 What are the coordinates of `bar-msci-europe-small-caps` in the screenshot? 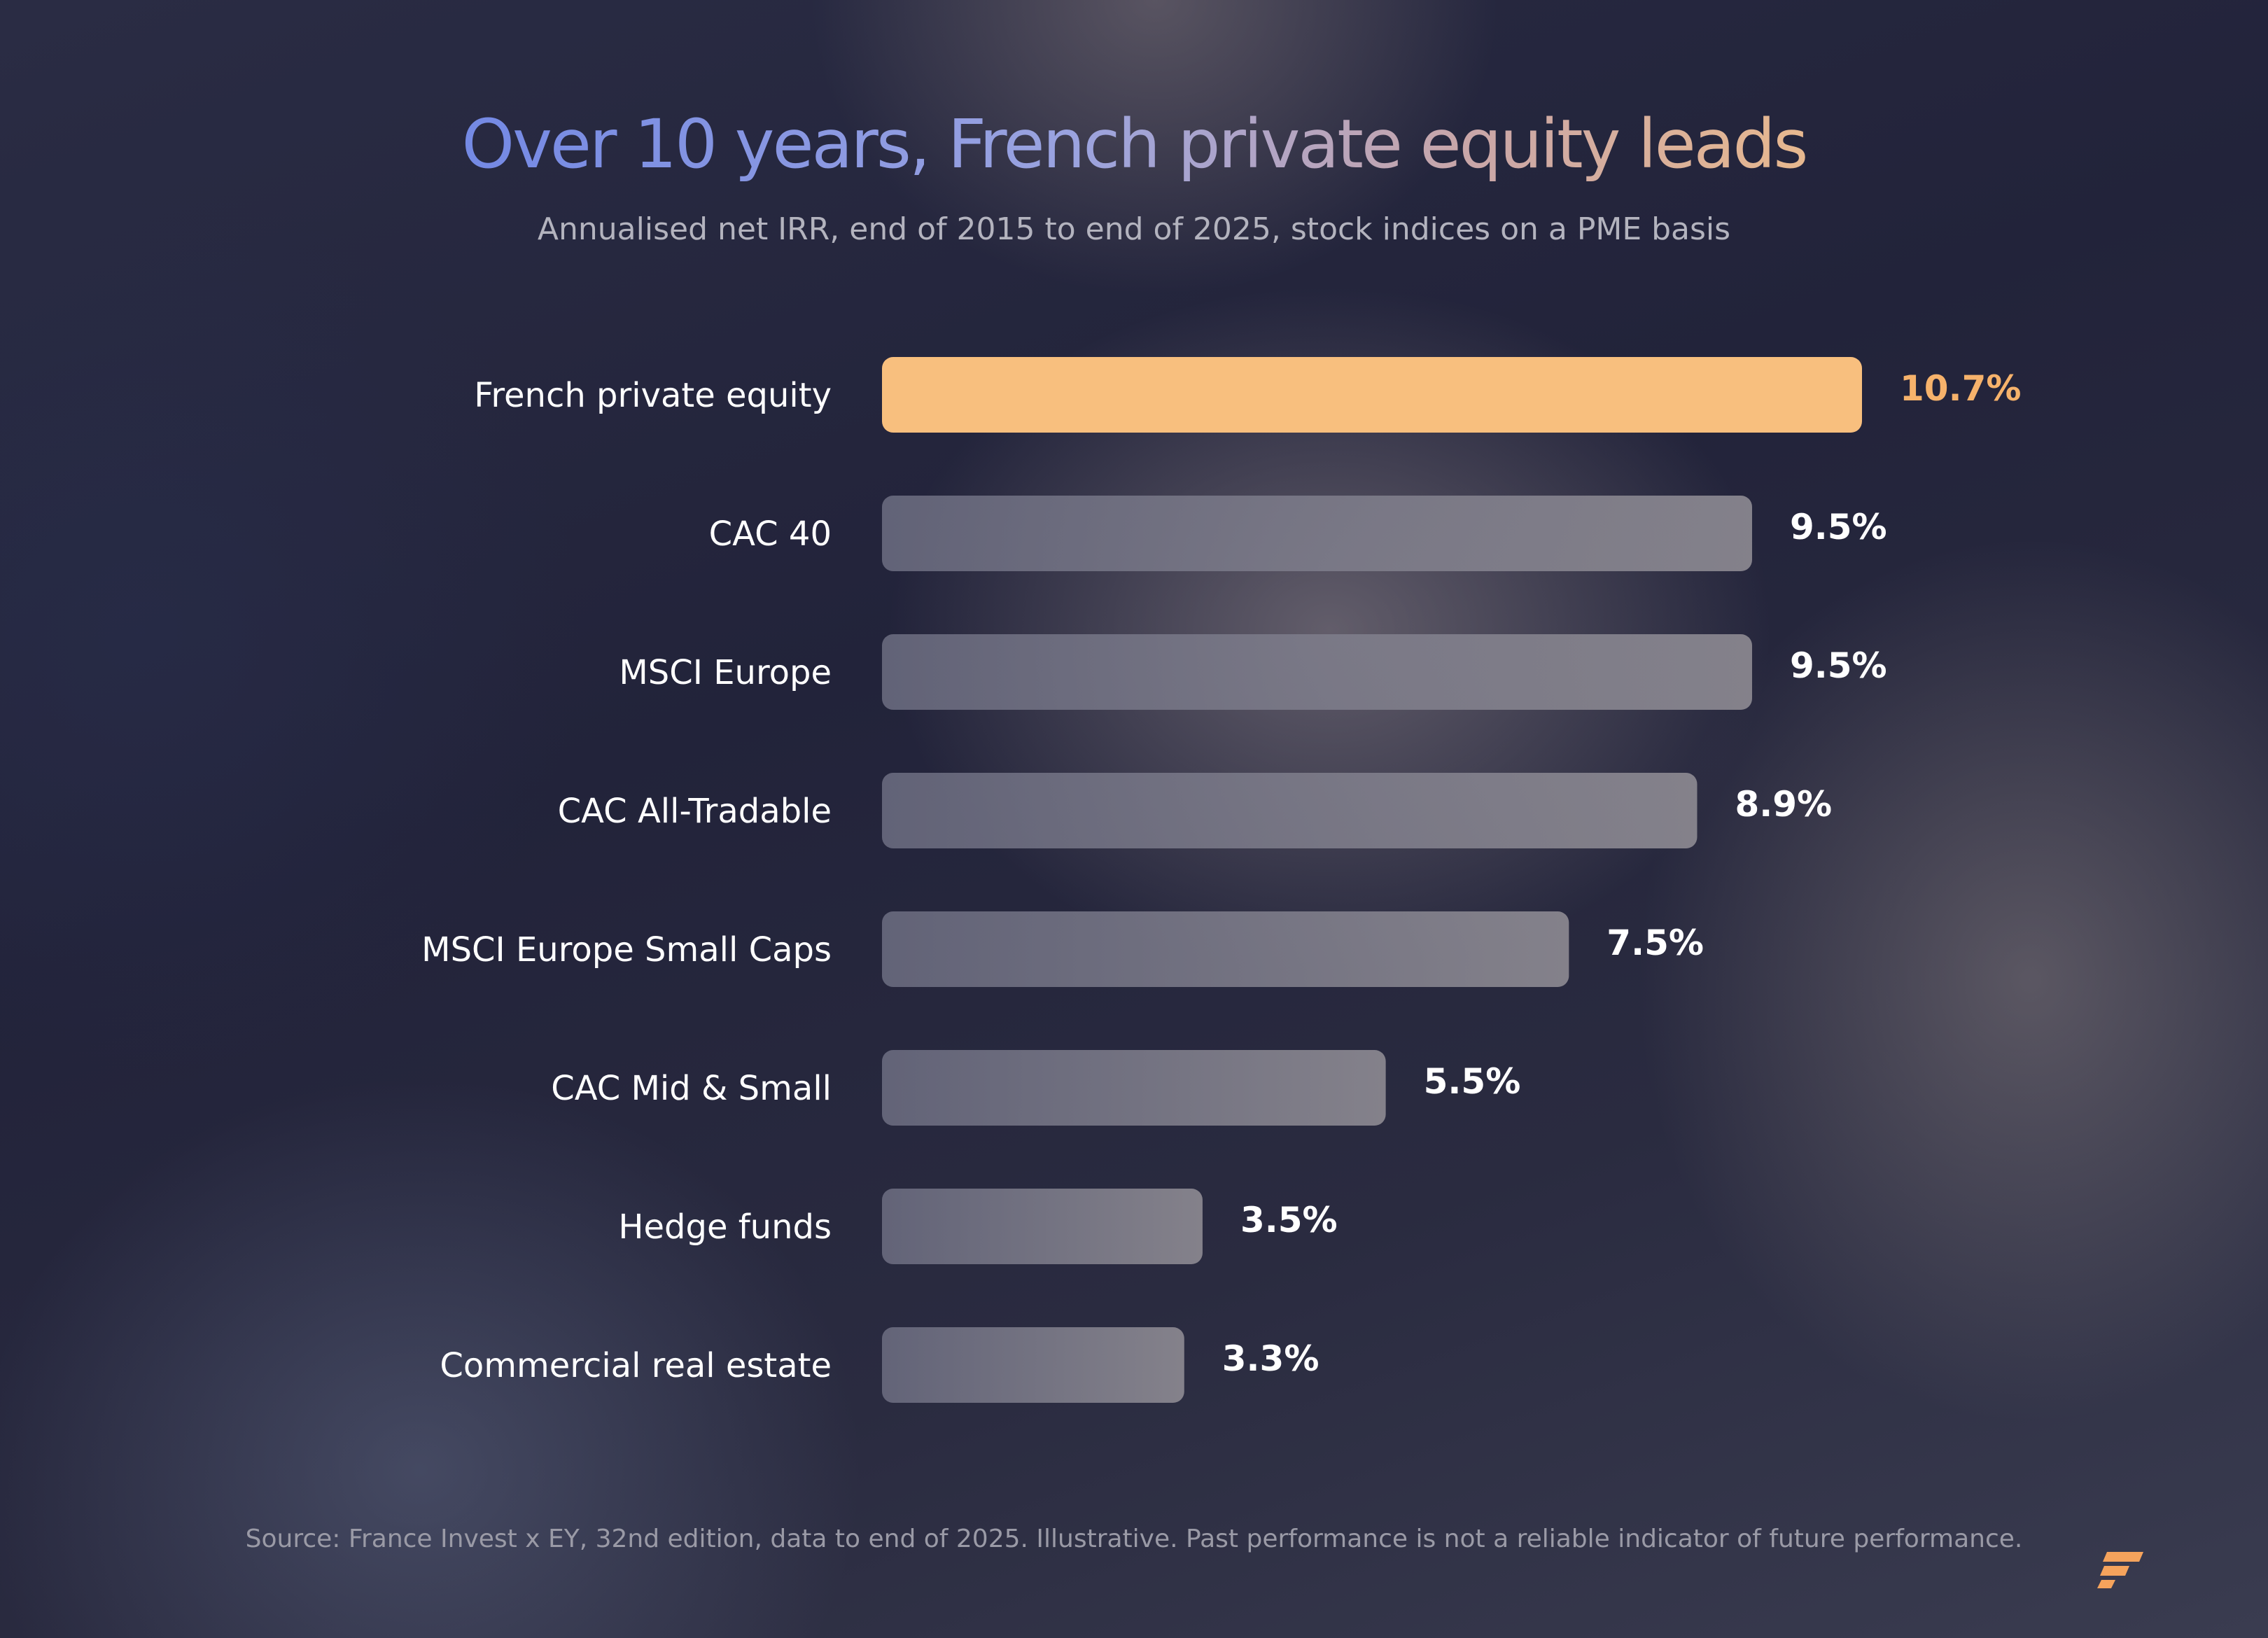 It's located at (1225, 949).